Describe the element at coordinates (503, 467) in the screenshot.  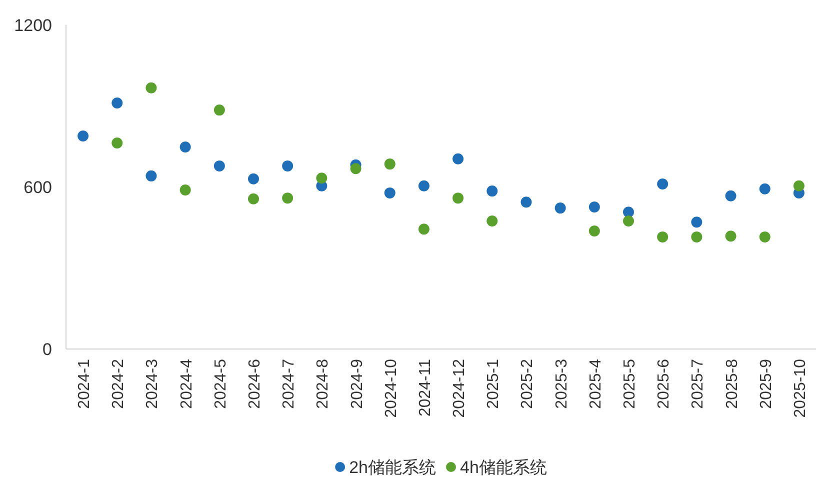
I see `legend-label: 4h储能系统` at that location.